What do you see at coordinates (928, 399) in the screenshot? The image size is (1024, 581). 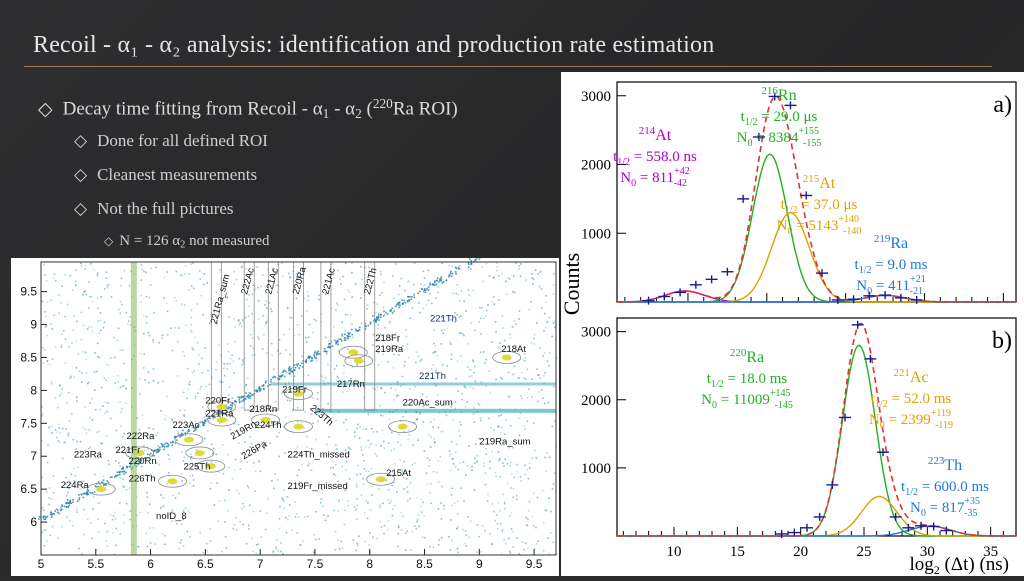 I see `half-life-value: 52.0 ms` at bounding box center [928, 399].